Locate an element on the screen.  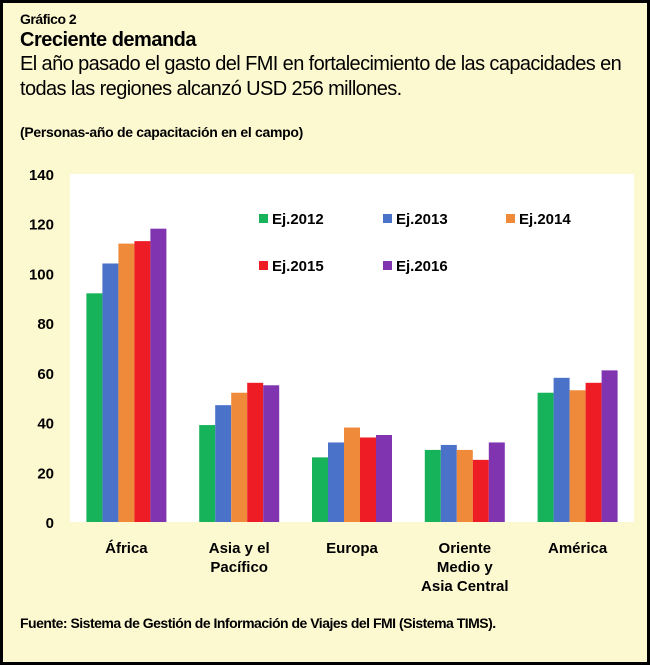
legend-label: Ej.2013 is located at coordinates (422, 219).